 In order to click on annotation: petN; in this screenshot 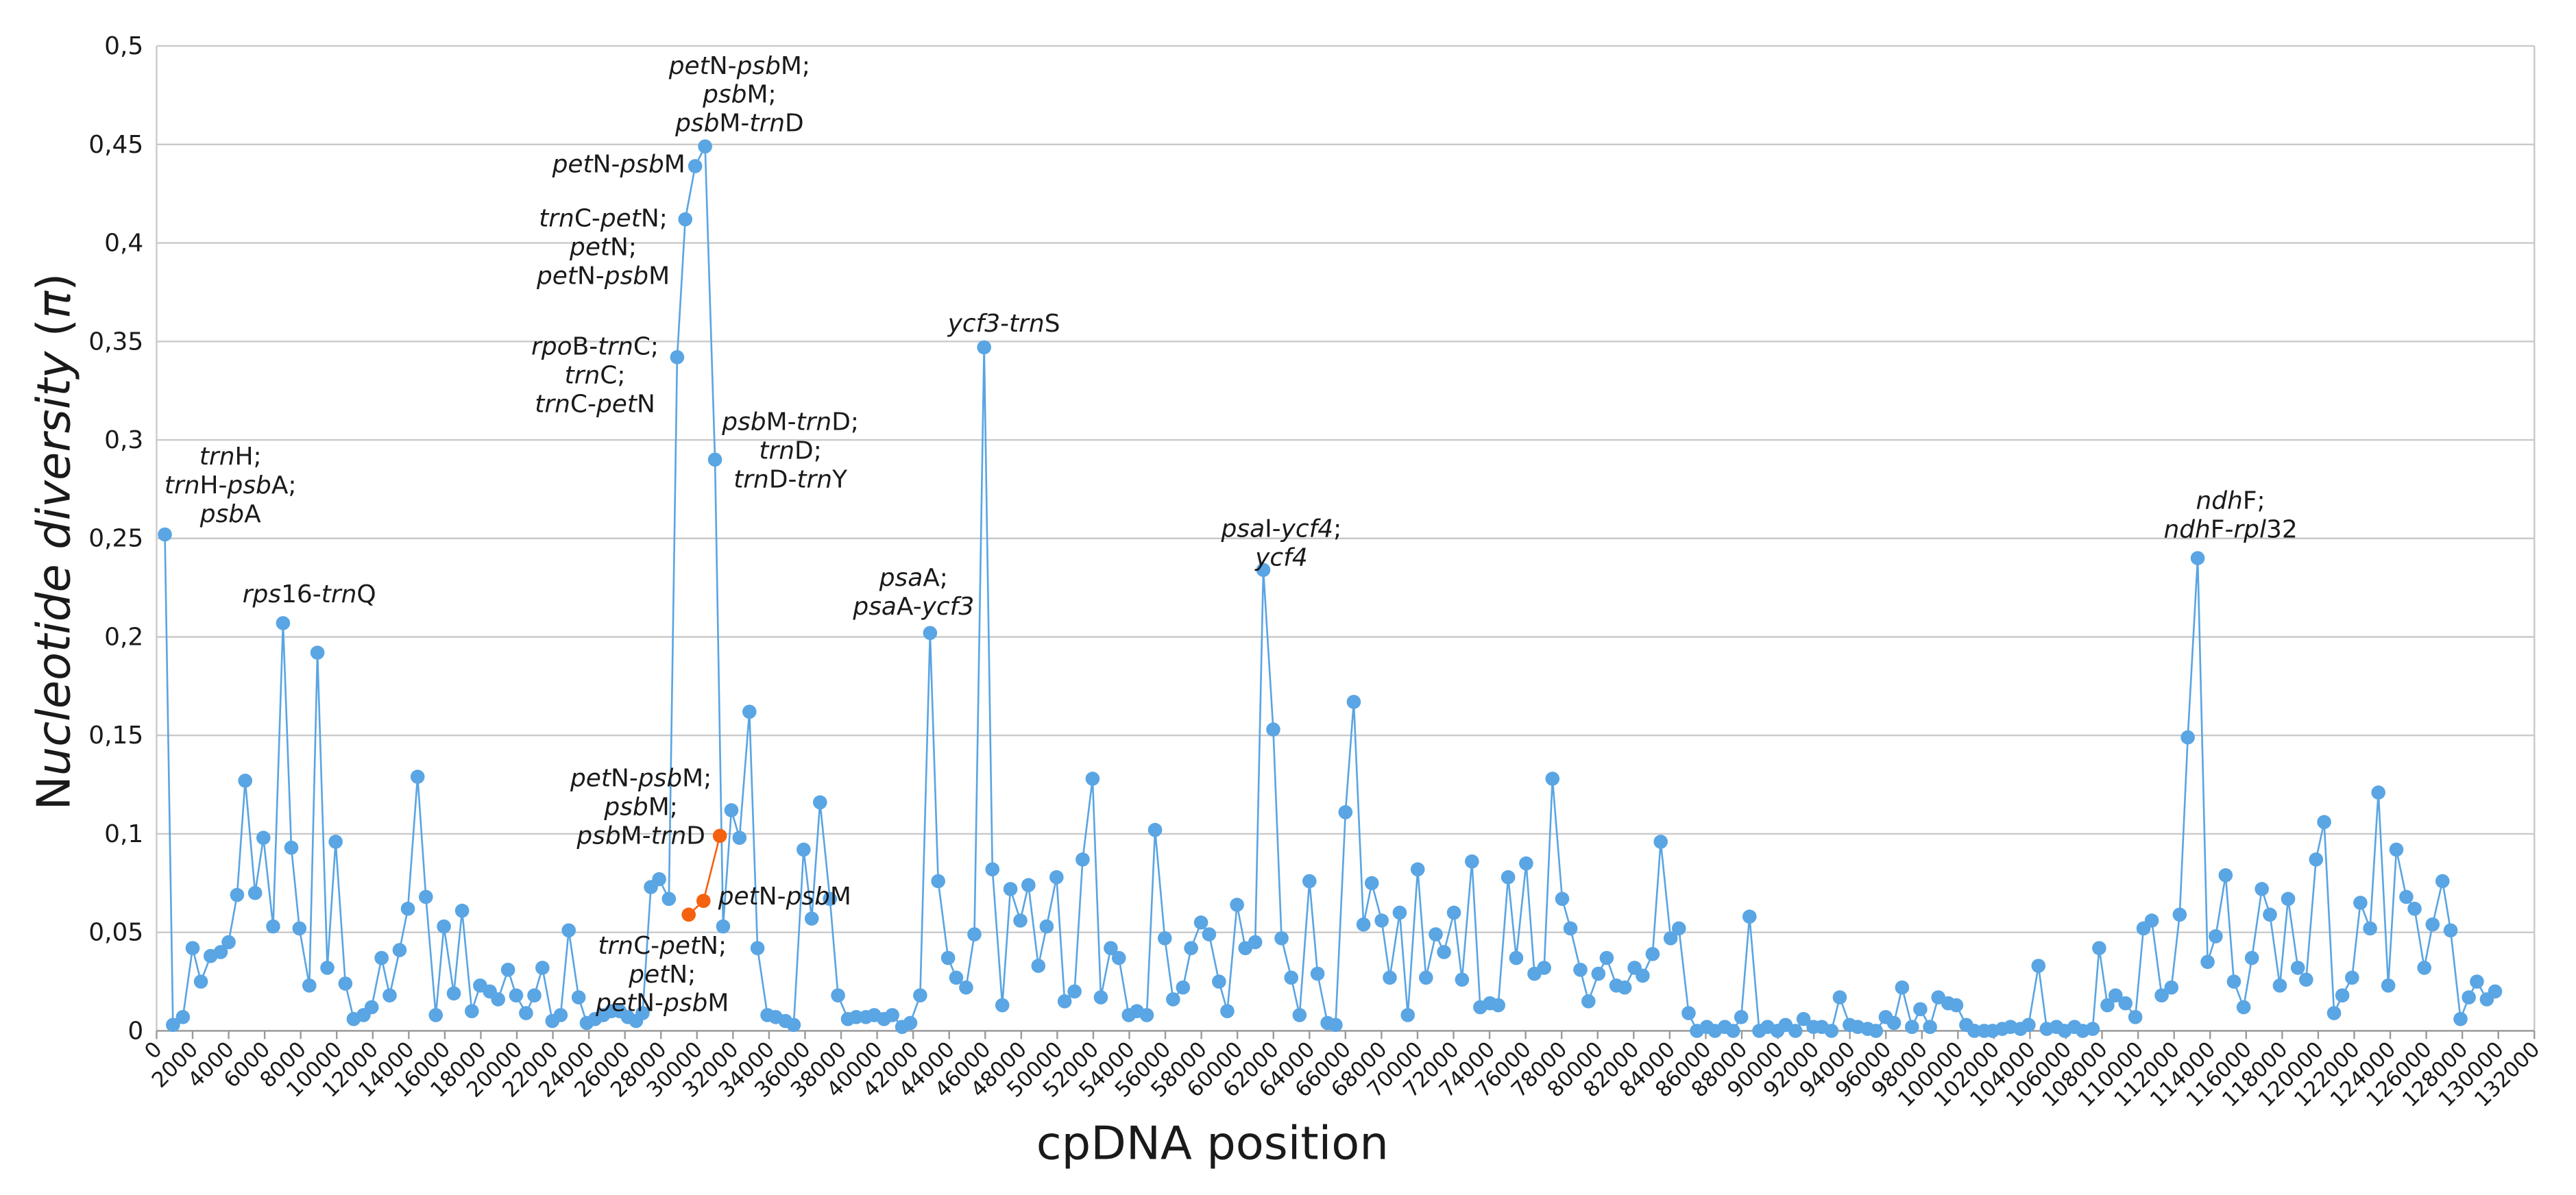, I will do `click(603, 248)`.